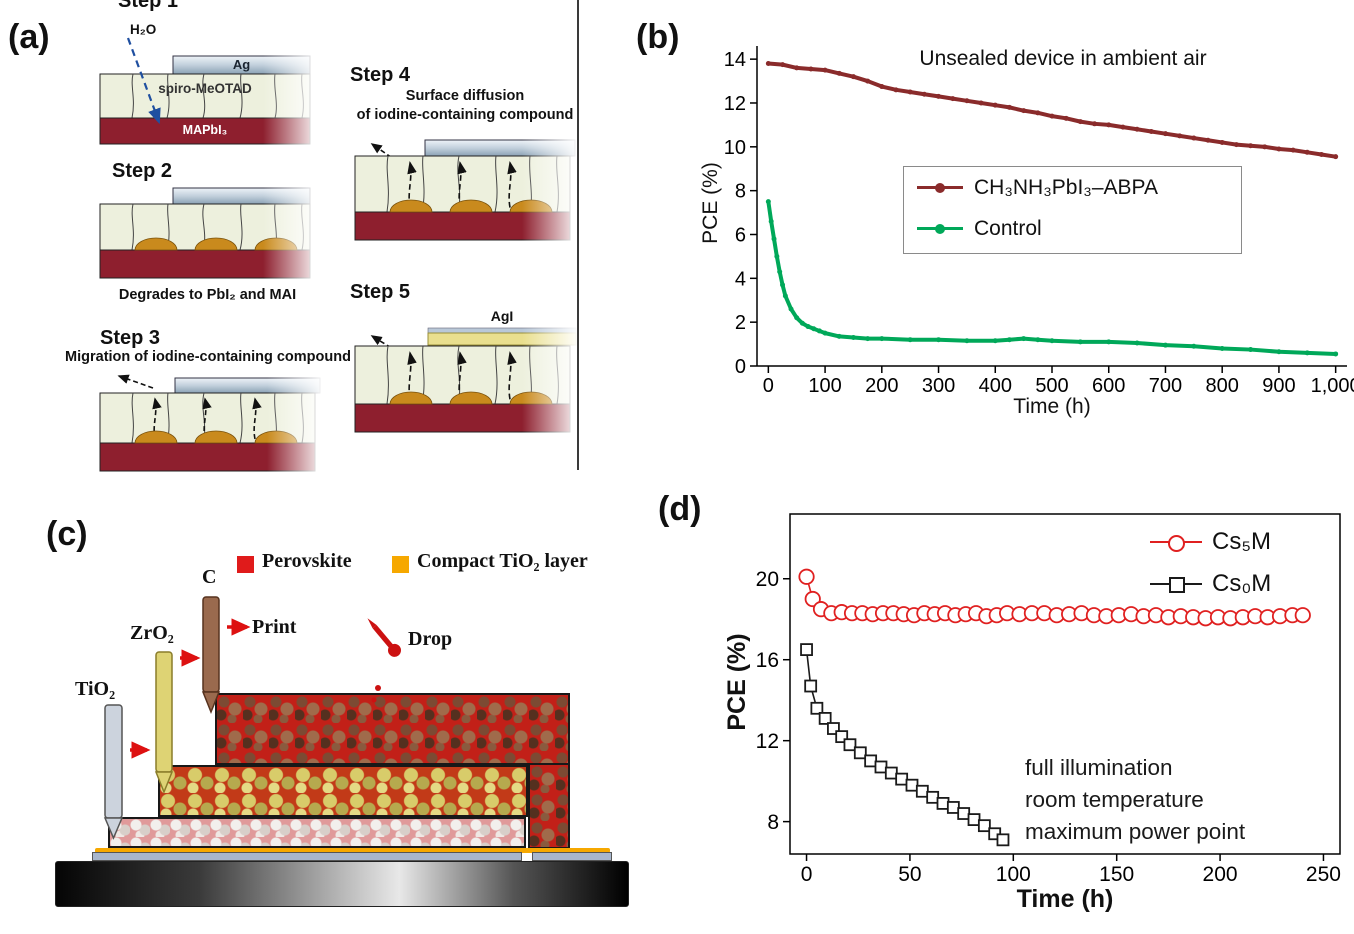 This screenshot has height=934, width=1354. What do you see at coordinates (680, 509) in the screenshot?
I see `panel-d-label: (d)` at bounding box center [680, 509].